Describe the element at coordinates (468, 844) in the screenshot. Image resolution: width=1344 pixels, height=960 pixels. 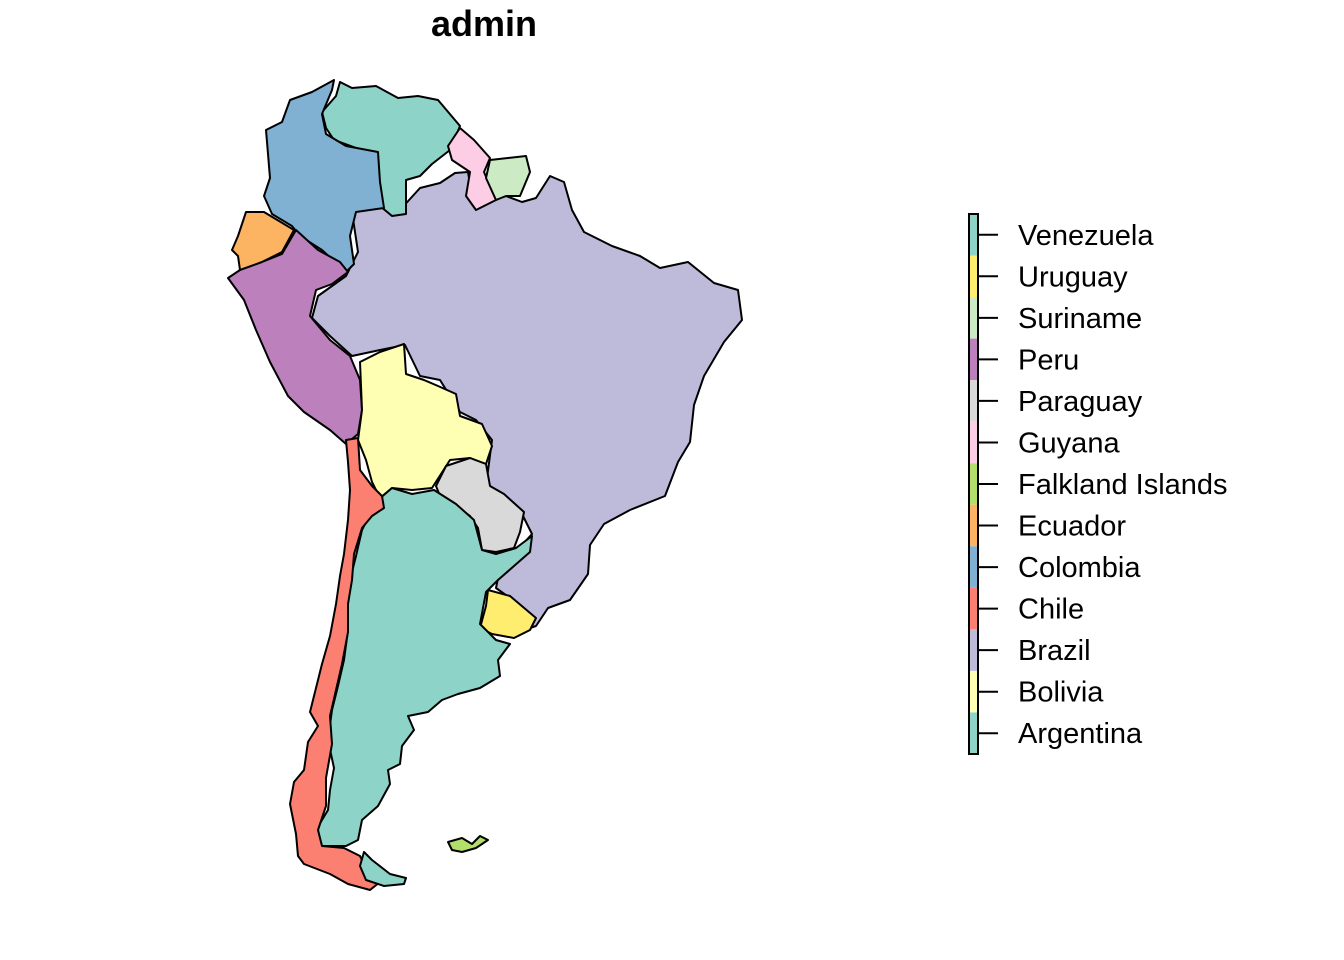
I see `country-falkland-islands` at that location.